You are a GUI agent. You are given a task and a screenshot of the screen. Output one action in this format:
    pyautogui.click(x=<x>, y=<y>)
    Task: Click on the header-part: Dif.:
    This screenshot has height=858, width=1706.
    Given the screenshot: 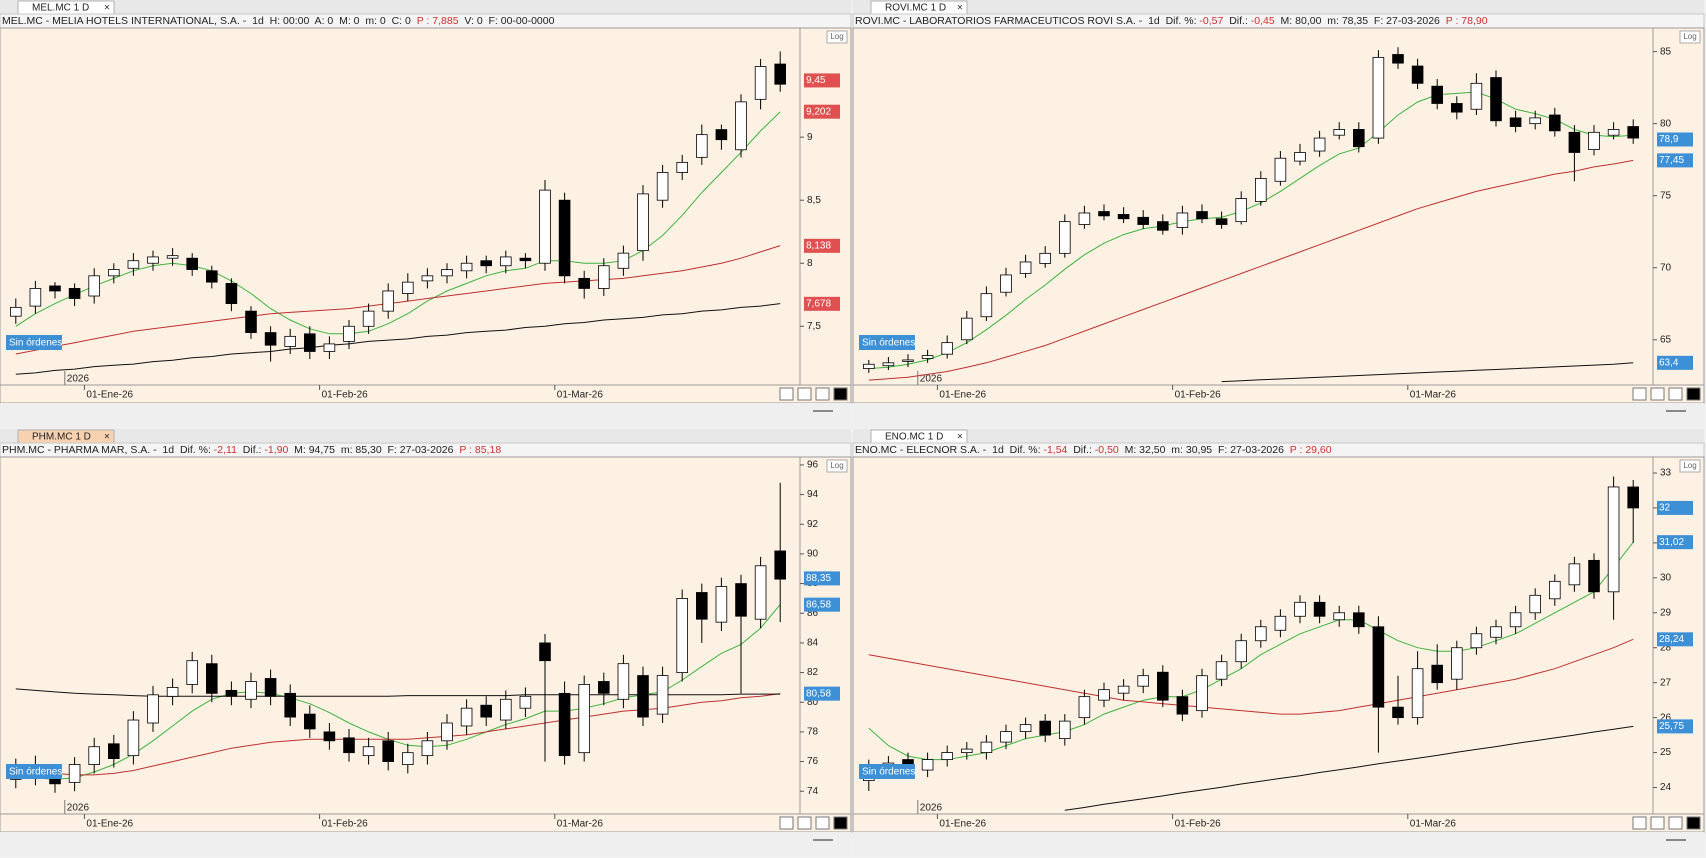 What is the action you would take?
    pyautogui.click(x=1236, y=21)
    